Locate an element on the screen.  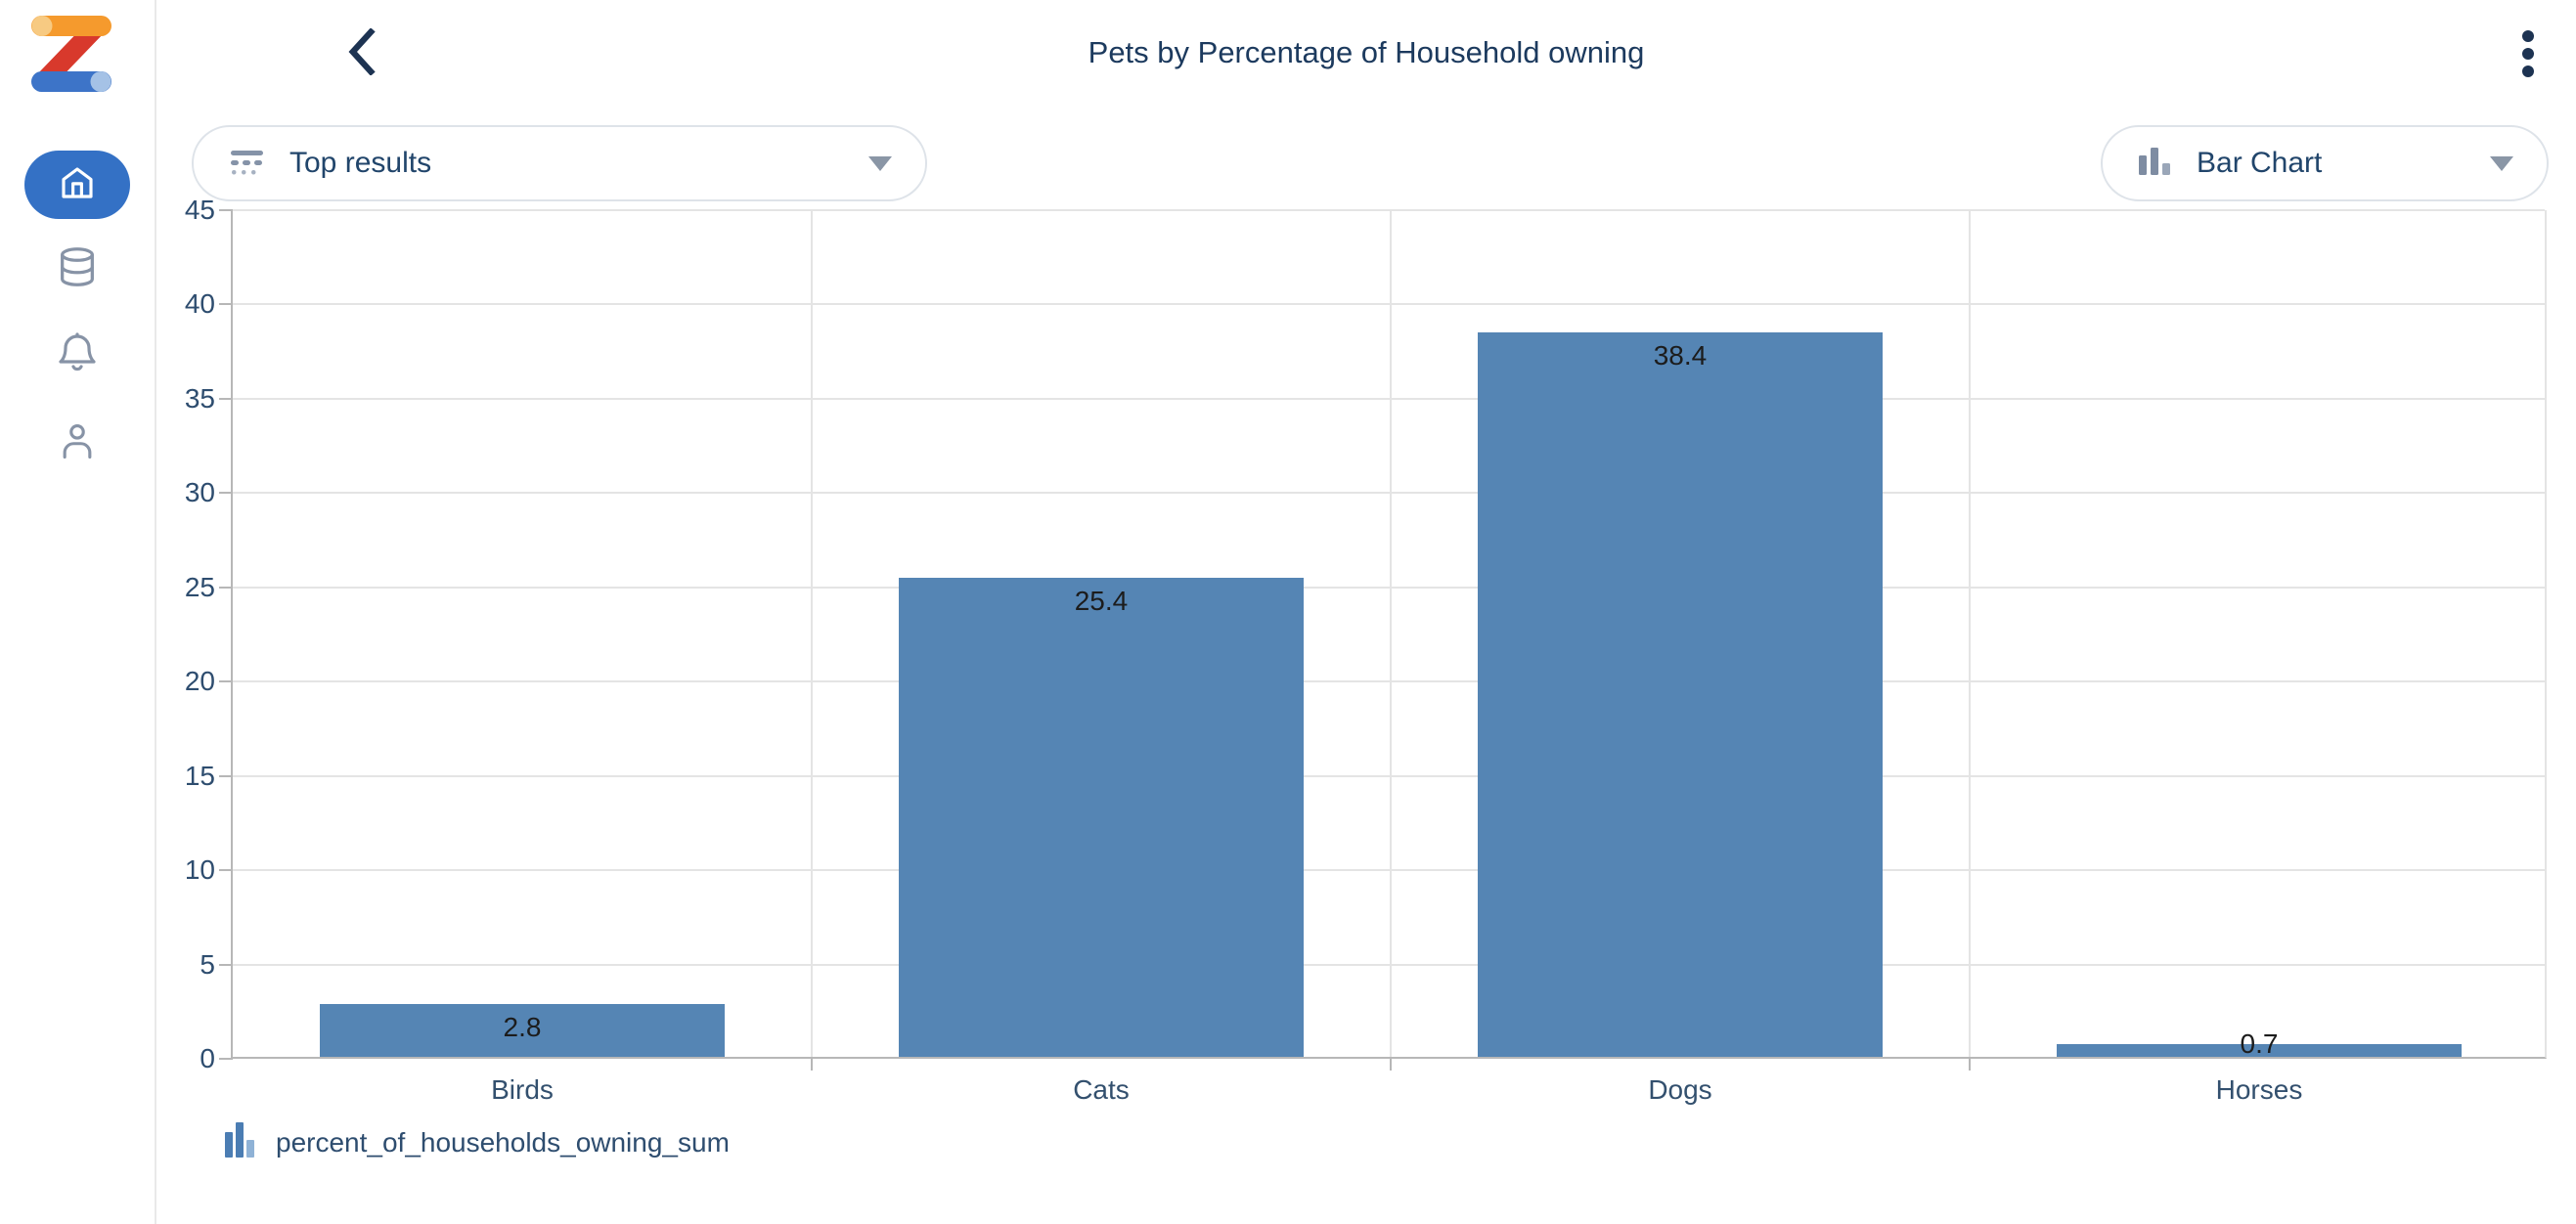
database-icon is located at coordinates (77, 269).